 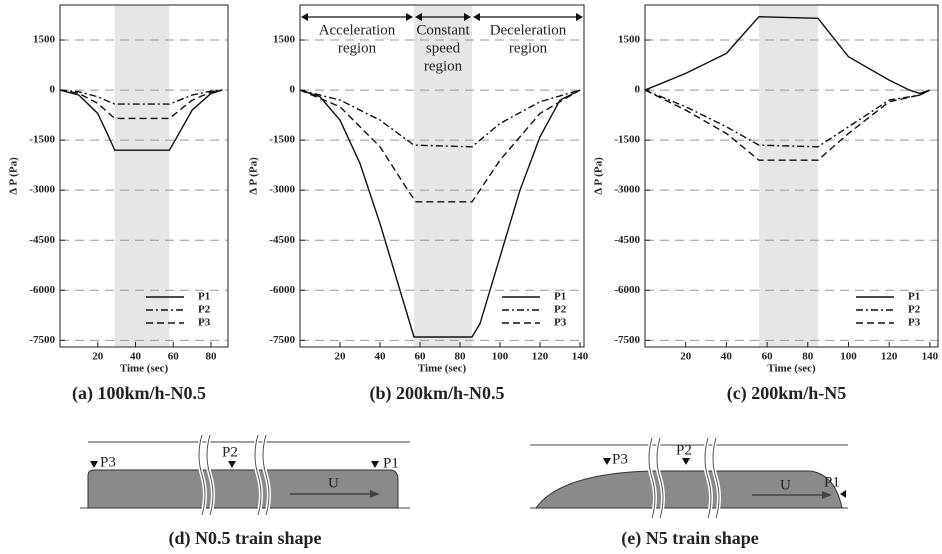 I want to click on region-arrowhead, so click(x=443, y=17).